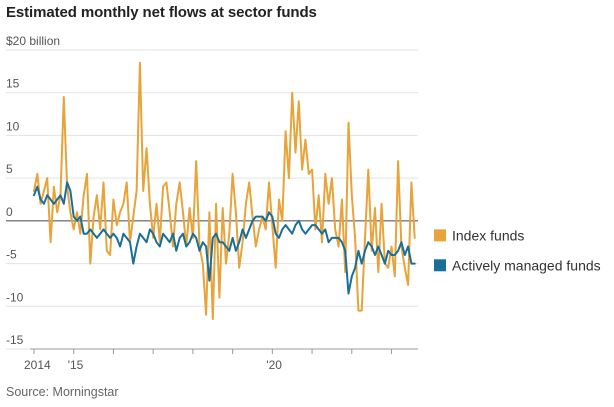  Describe the element at coordinates (440, 265) in the screenshot. I see `legend-swatch-actively-managed-funds` at that location.